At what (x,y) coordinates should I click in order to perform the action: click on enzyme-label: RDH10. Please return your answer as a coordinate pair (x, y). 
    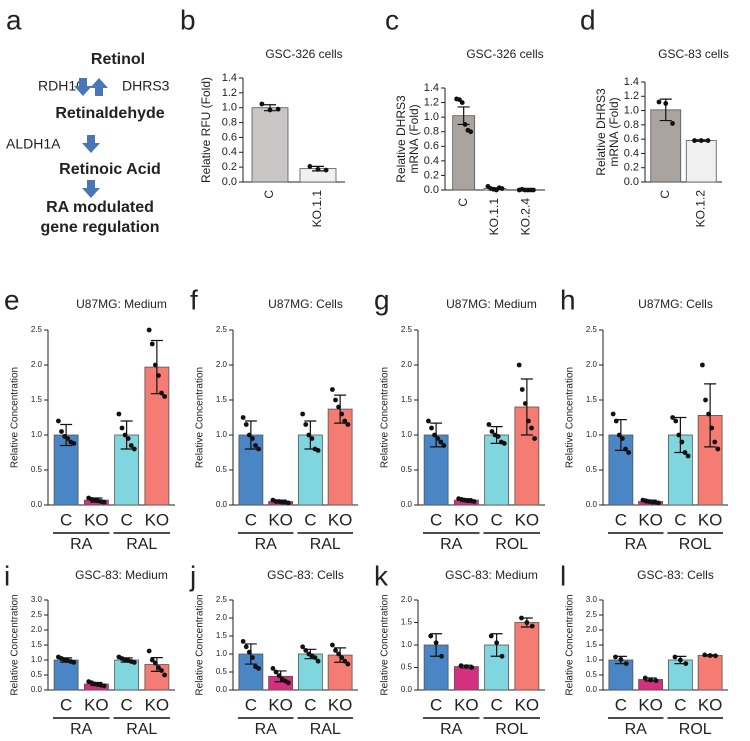
    Looking at the image, I should click on (61, 86).